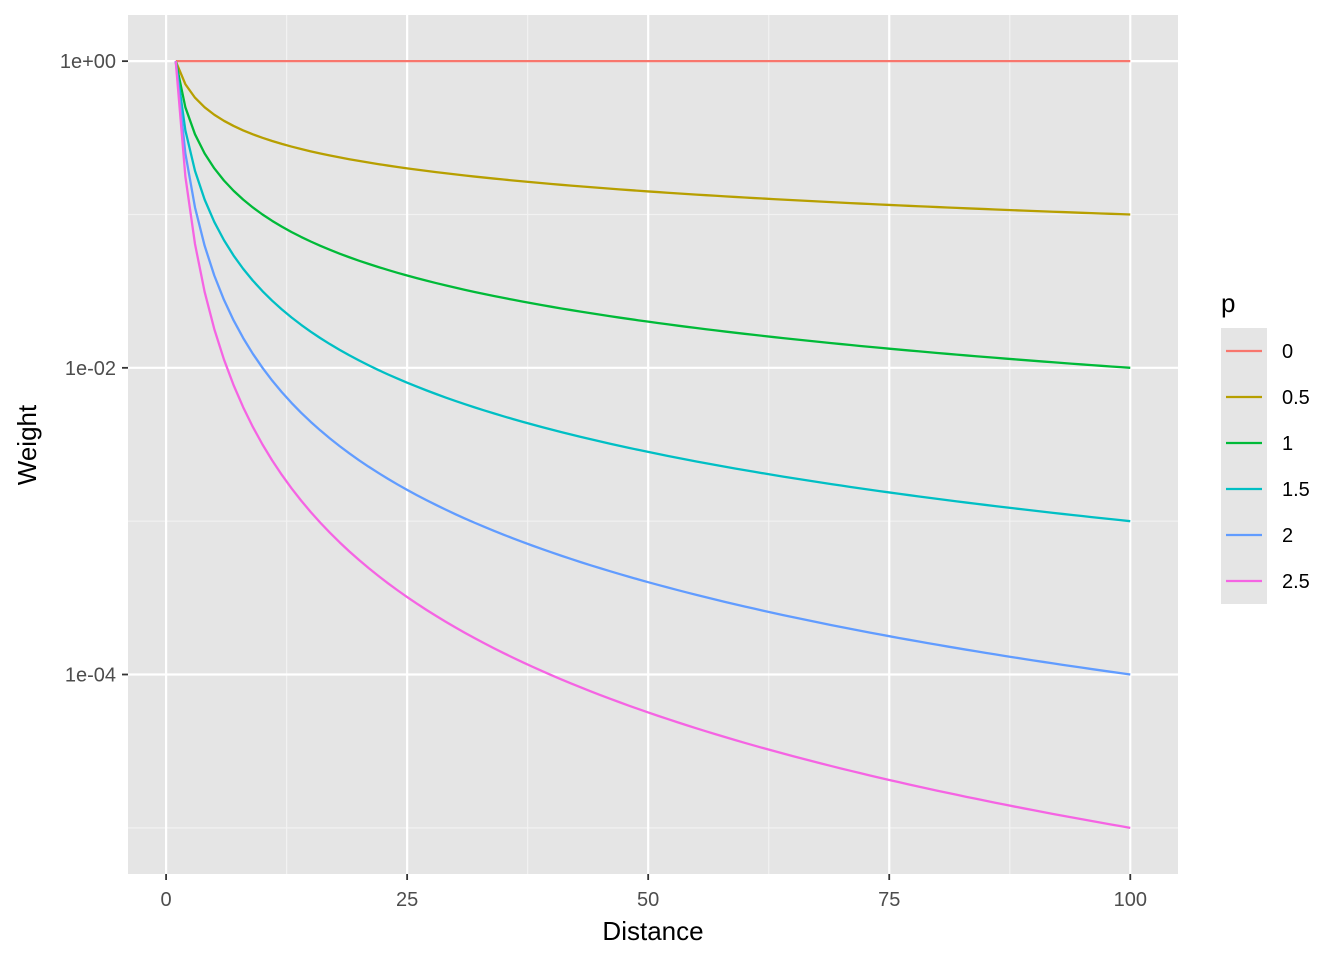  What do you see at coordinates (1296, 582) in the screenshot?
I see `legend-label-p-2.5: 2.5` at bounding box center [1296, 582].